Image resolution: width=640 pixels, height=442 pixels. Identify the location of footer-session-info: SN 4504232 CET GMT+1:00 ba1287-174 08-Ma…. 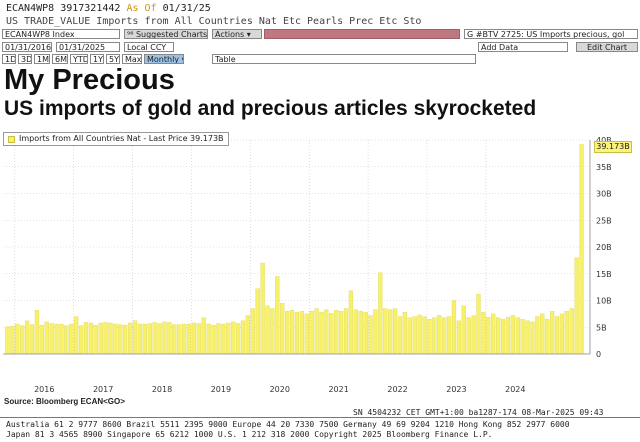
(478, 412).